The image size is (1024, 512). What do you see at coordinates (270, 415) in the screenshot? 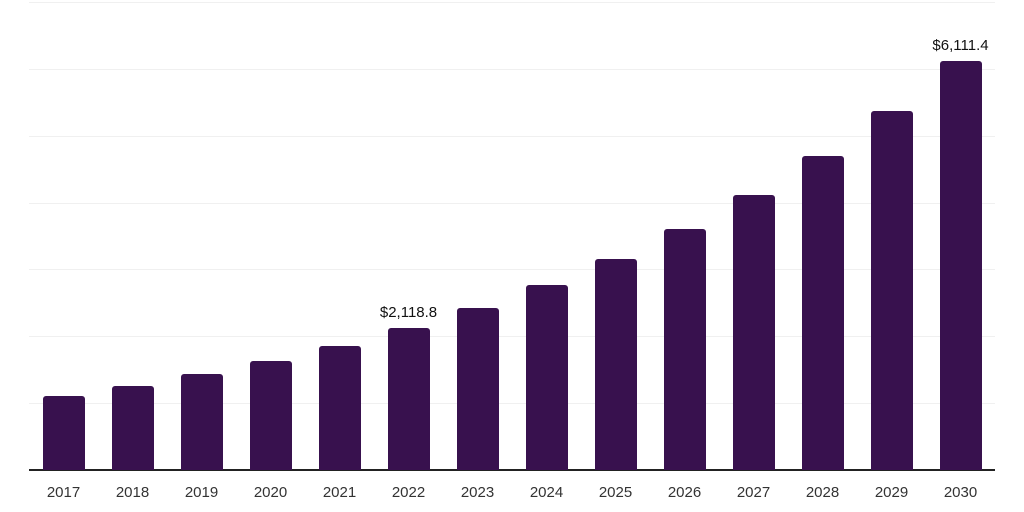
I see `bar-2020` at bounding box center [270, 415].